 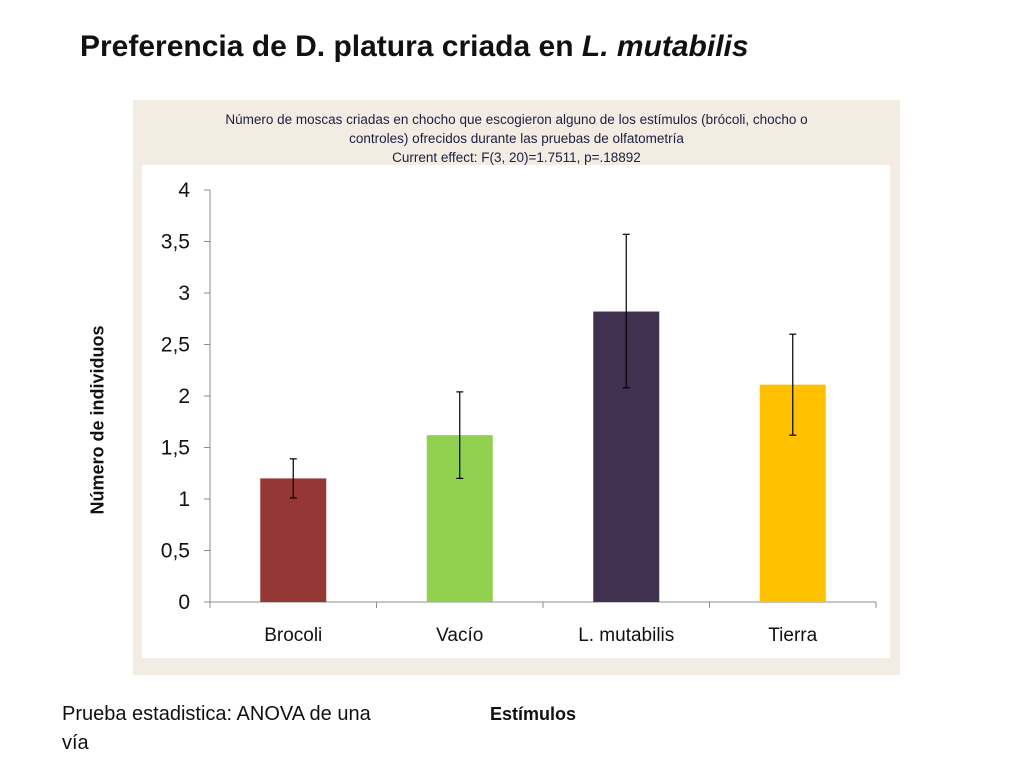 I want to click on x-axis-title: Estímulos, so click(x=533, y=714).